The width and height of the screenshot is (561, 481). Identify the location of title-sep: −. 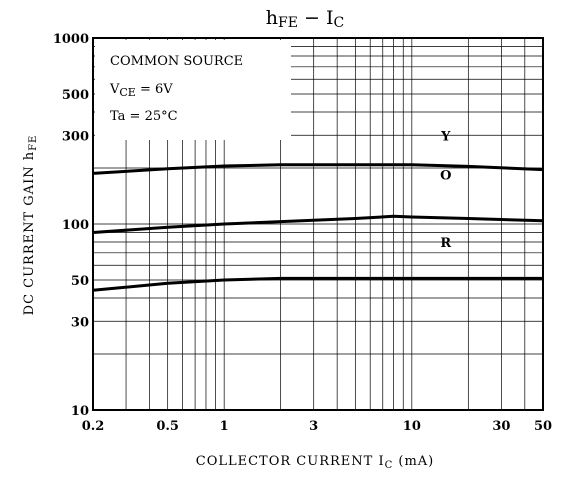
(312, 18).